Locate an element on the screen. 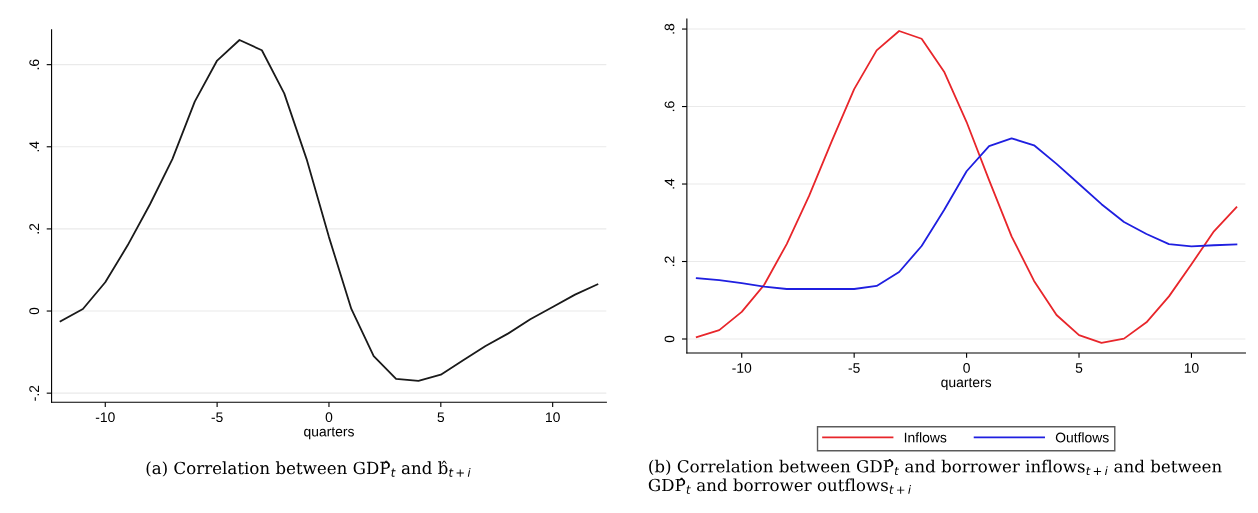 The width and height of the screenshot is (1258, 513). y-tick-label: .8 is located at coordinates (669, 28).